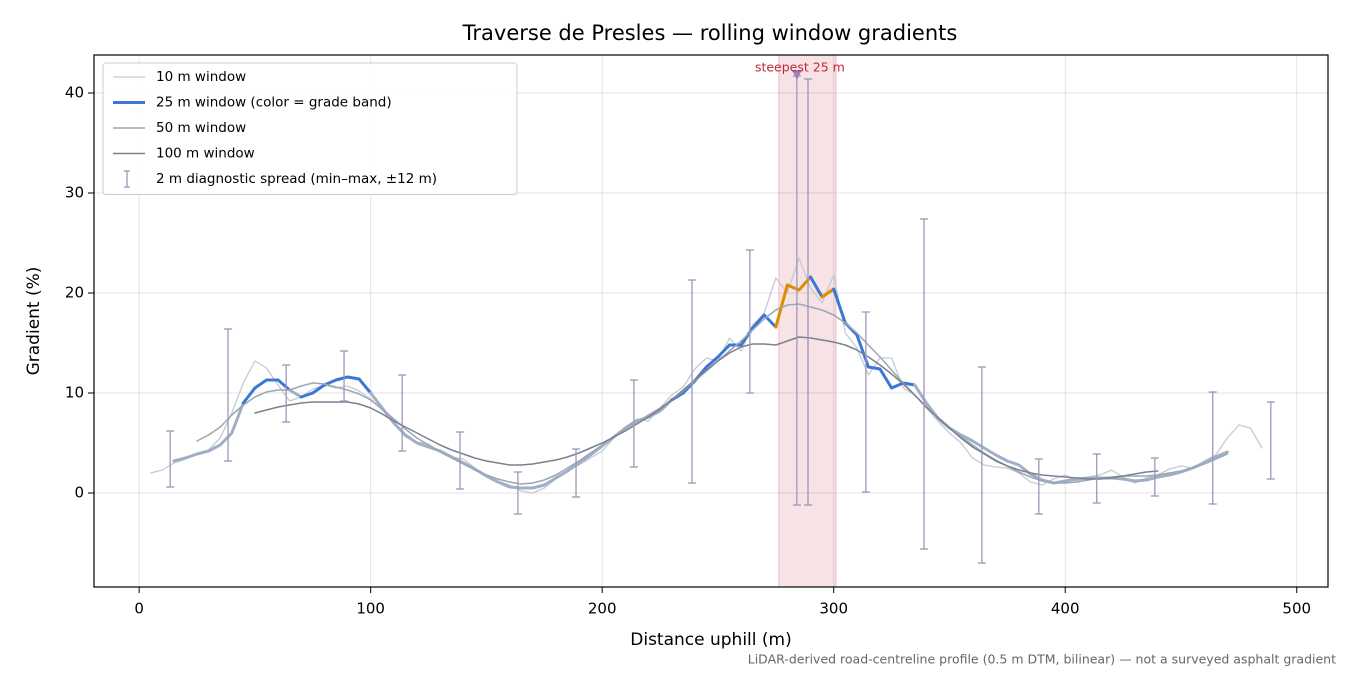 The width and height of the screenshot is (1350, 675). What do you see at coordinates (139, 609) in the screenshot?
I see `x-tick-label: 0` at bounding box center [139, 609].